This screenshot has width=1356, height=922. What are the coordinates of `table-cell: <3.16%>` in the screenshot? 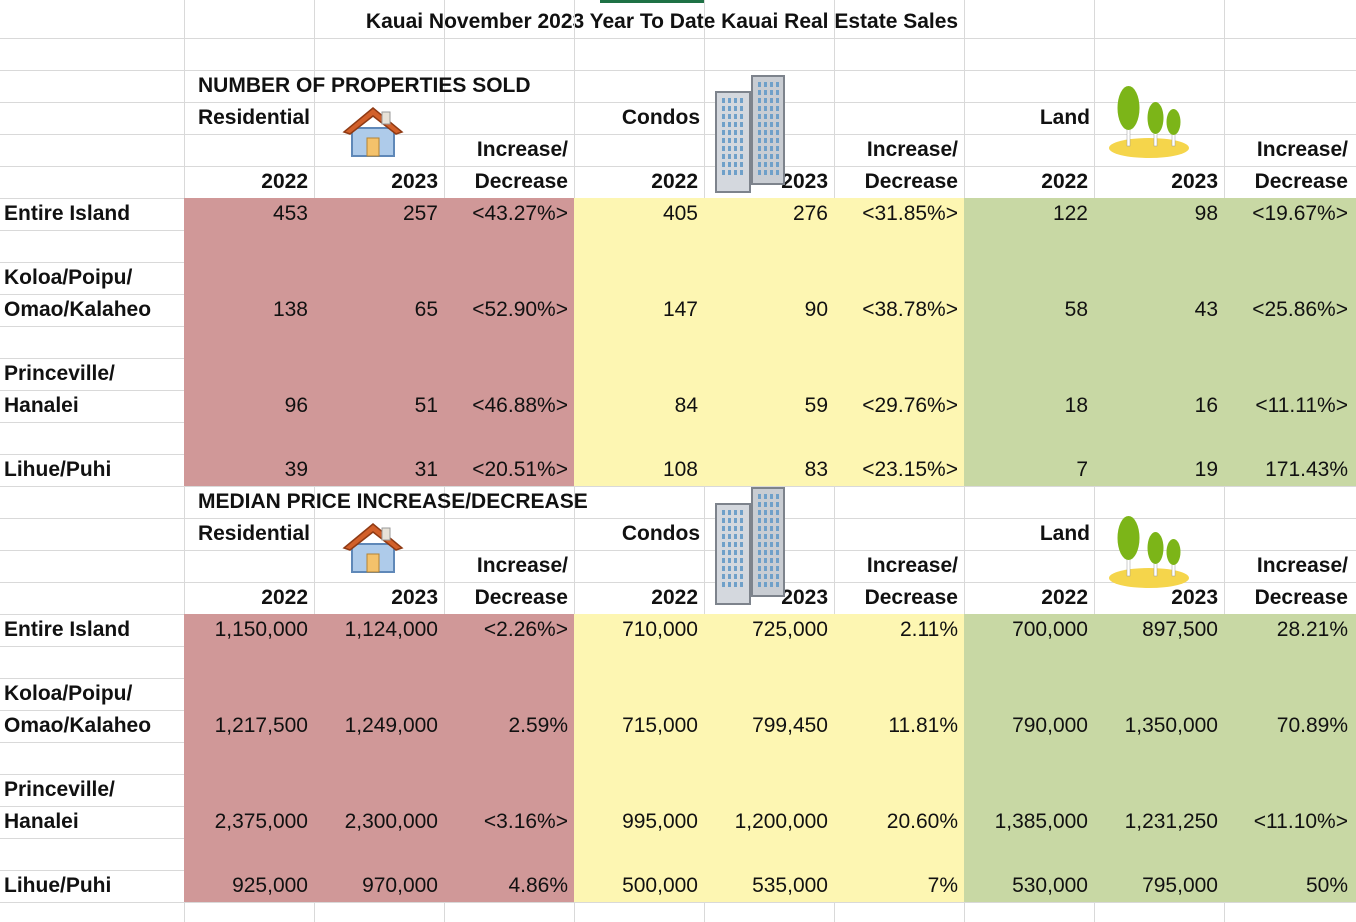 It's located at (525, 821).